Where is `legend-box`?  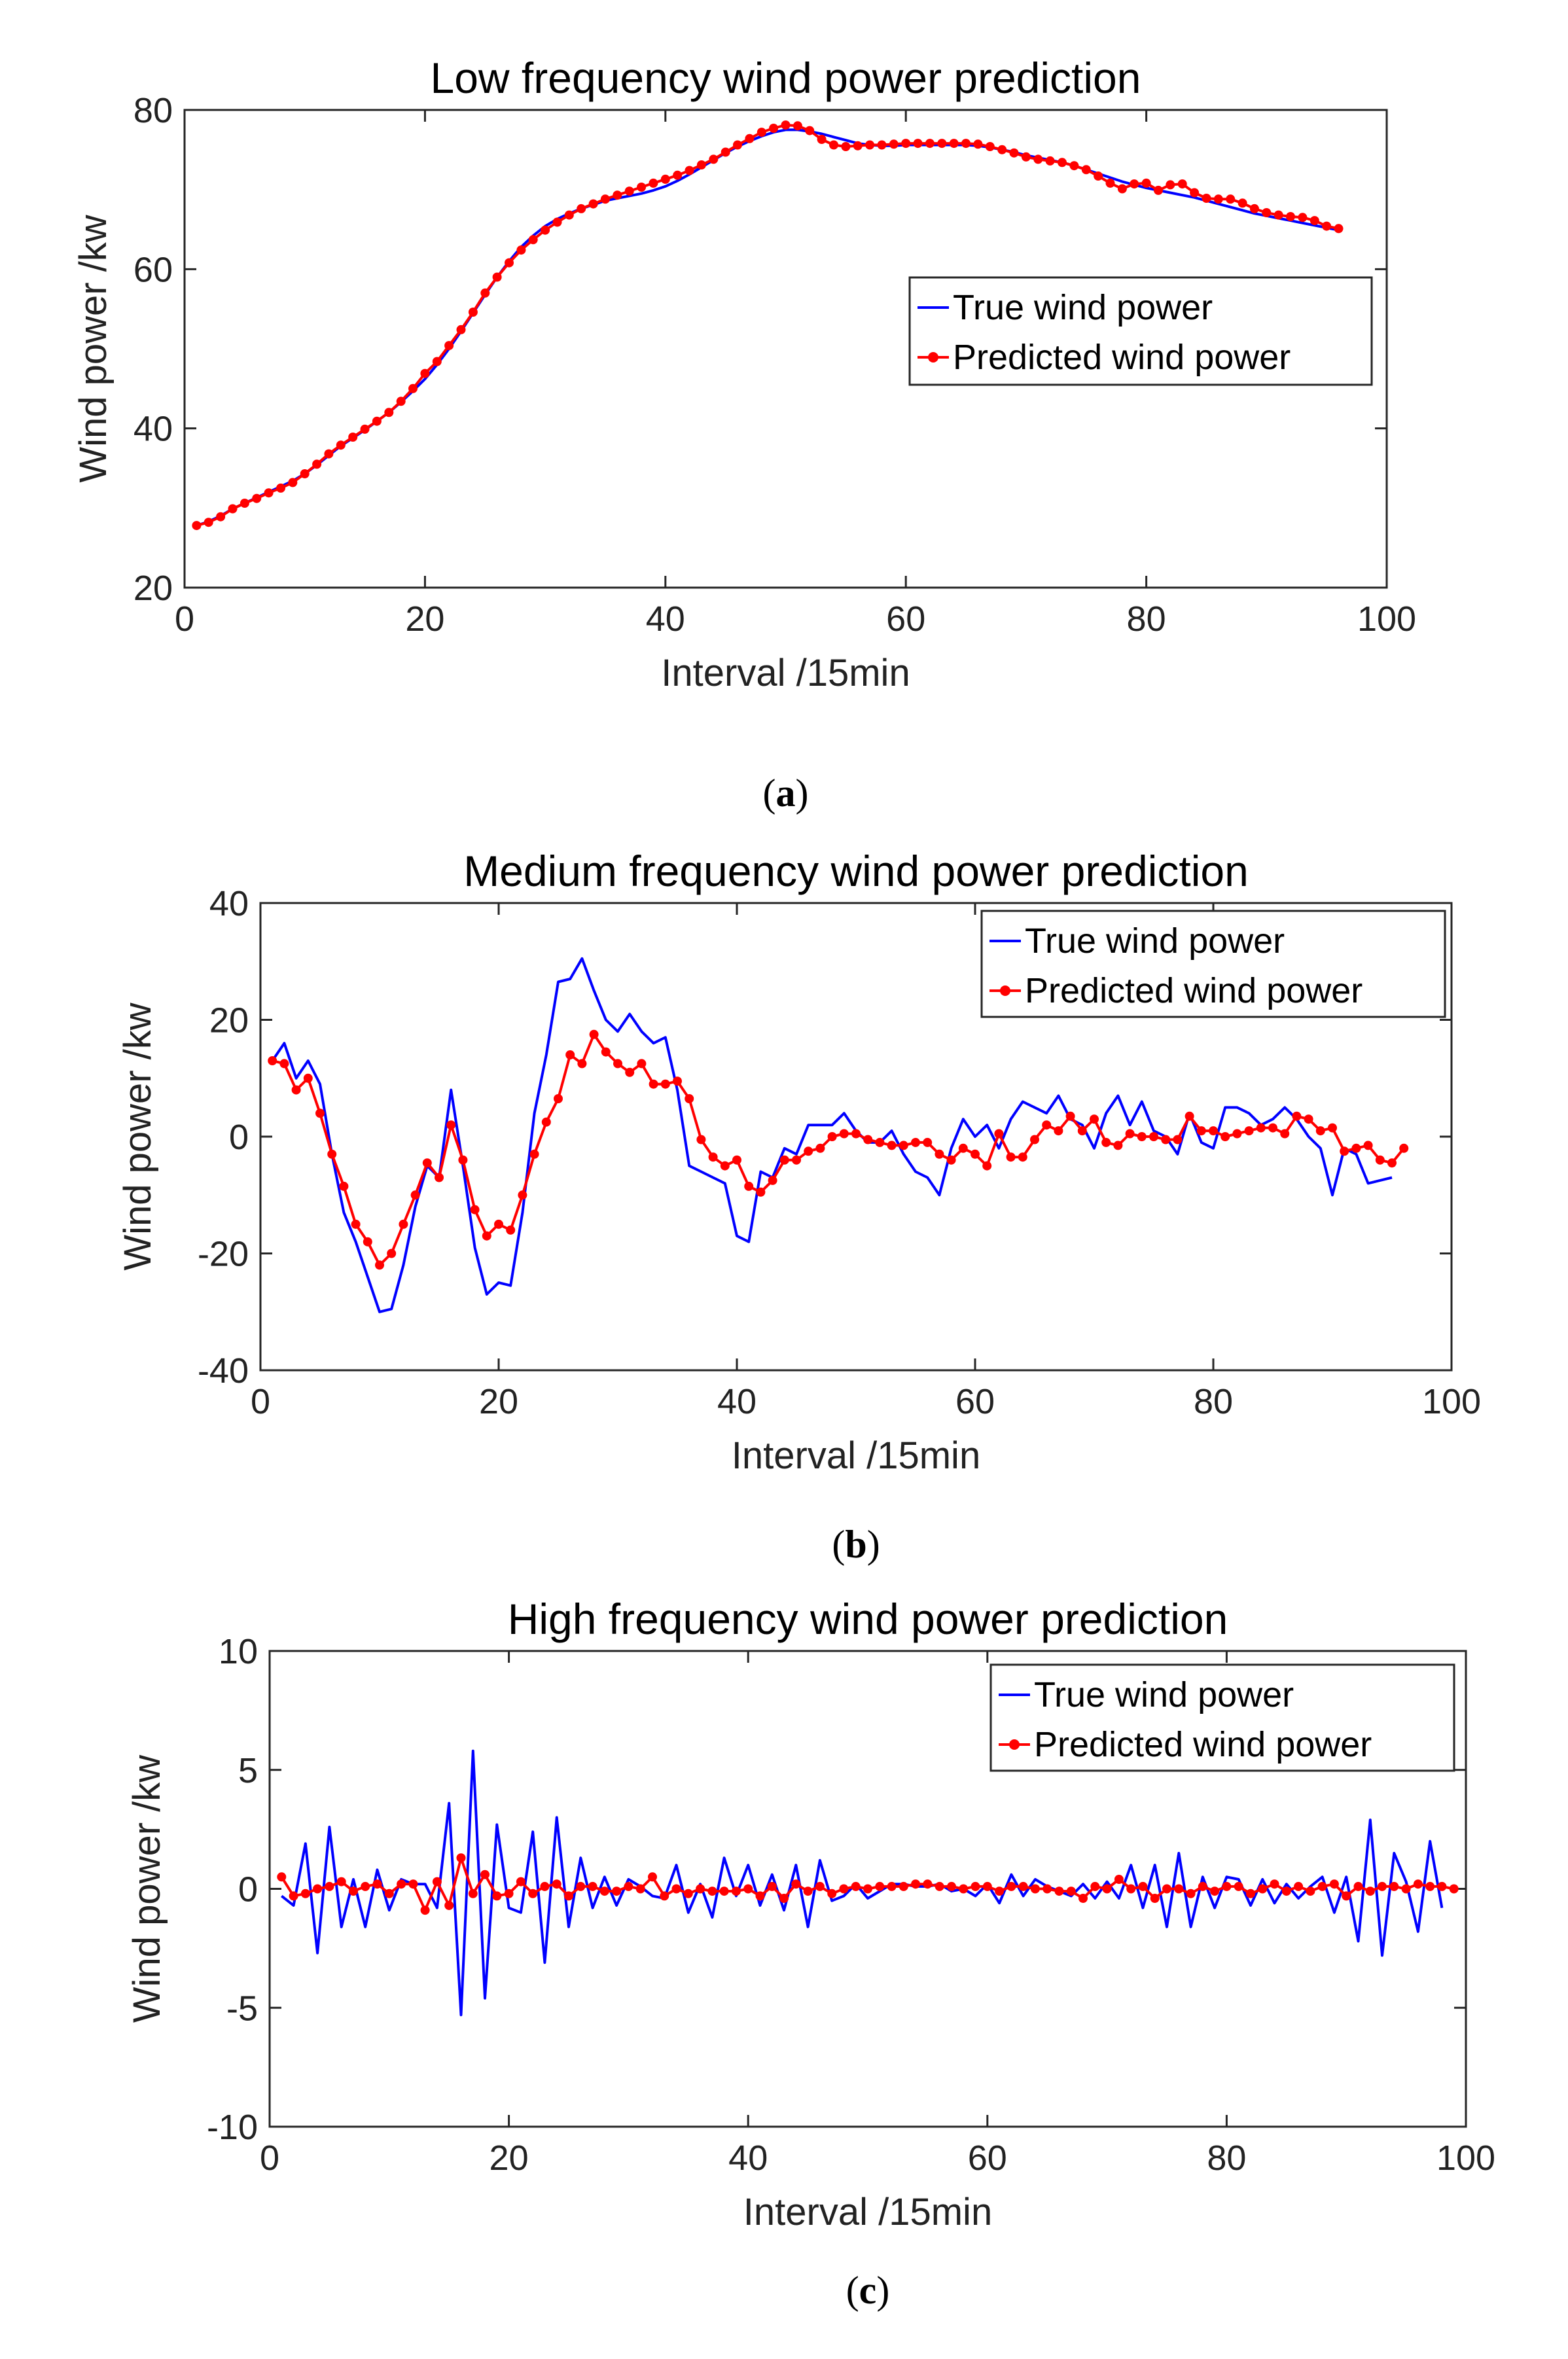
legend-box is located at coordinates (1222, 1717).